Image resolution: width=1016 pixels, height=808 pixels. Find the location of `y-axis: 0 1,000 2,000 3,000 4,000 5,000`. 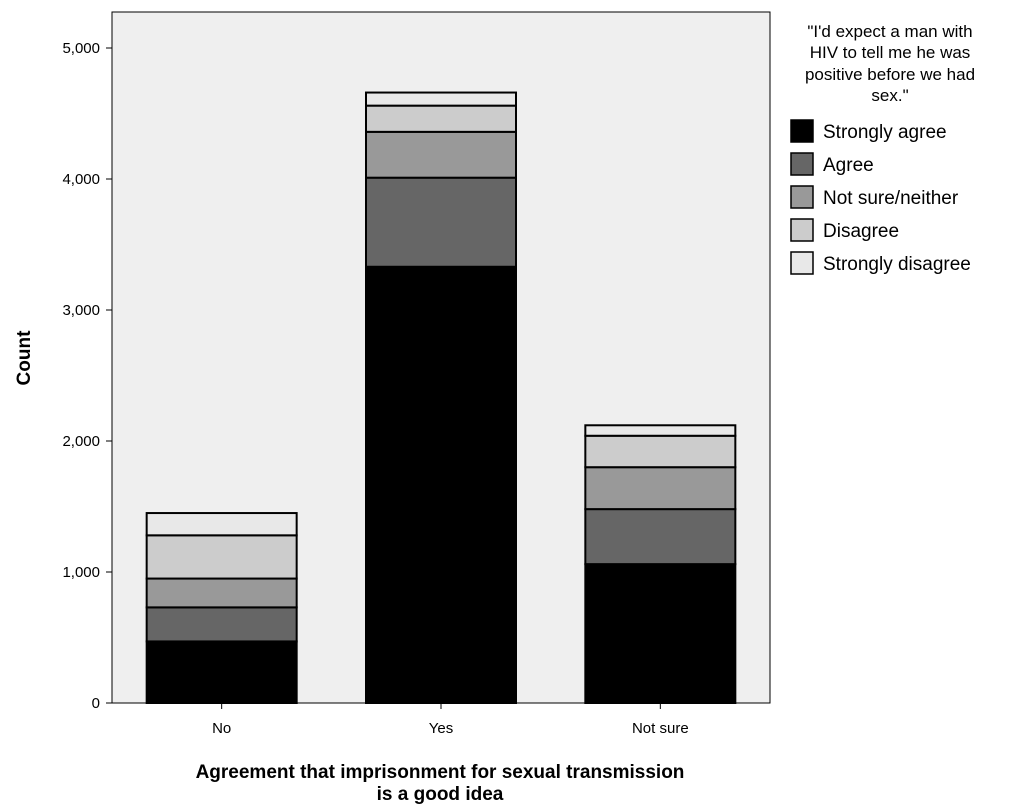

y-axis: 0 1,000 2,000 3,000 4,000 5,000 is located at coordinates (87, 376).